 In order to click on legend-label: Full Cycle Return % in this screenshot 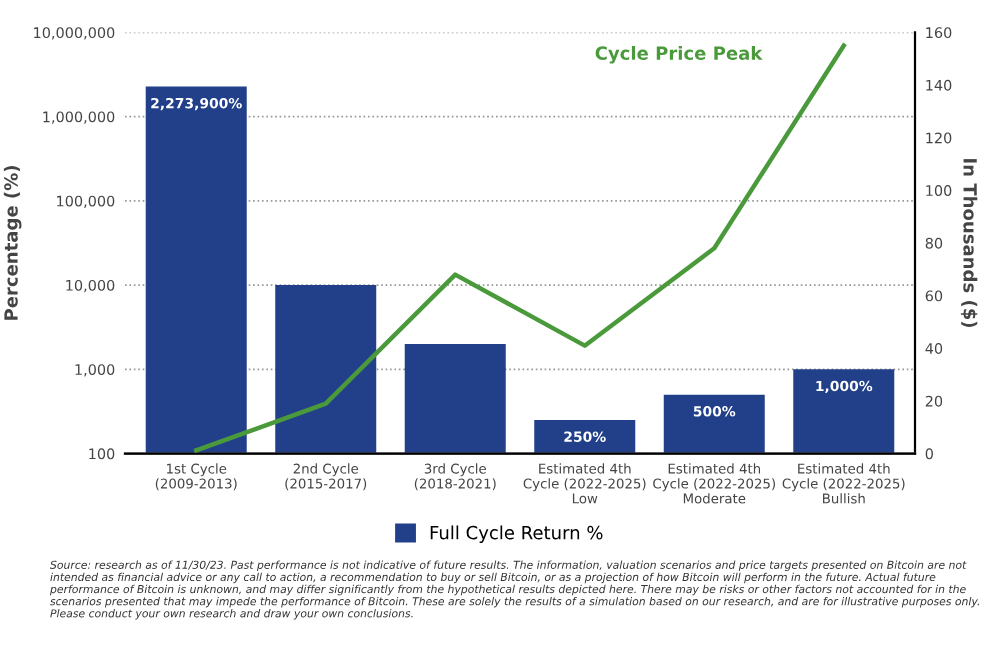, I will do `click(516, 534)`.